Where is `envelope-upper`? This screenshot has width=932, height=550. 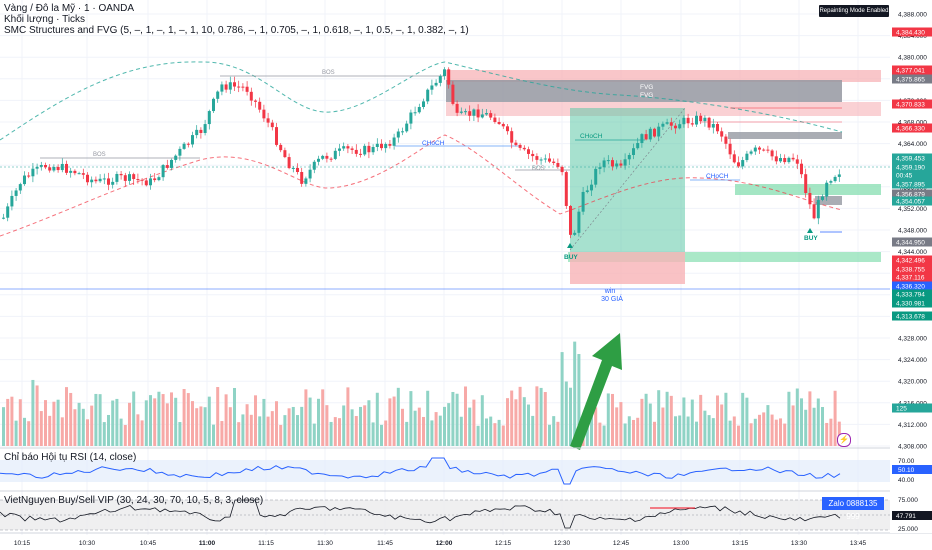
envelope-upper is located at coordinates (421, 101).